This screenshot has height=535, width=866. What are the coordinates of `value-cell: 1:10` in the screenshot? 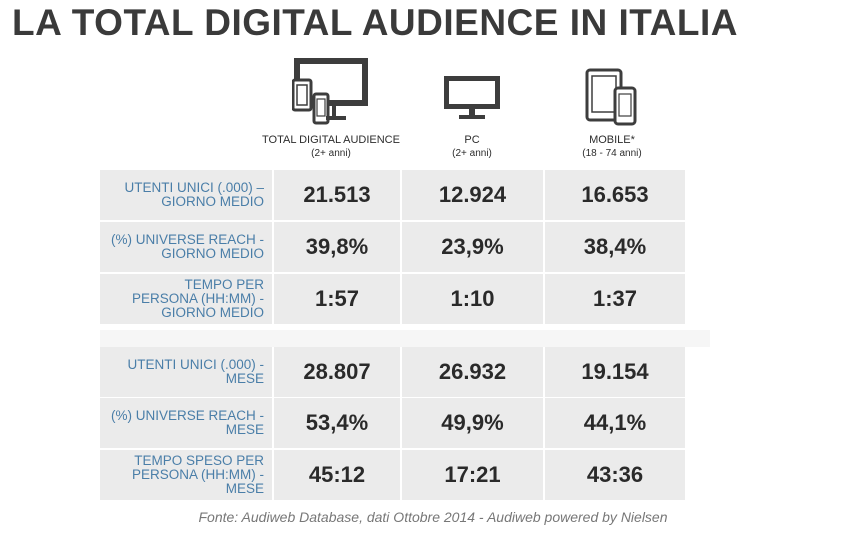 It's located at (472, 299).